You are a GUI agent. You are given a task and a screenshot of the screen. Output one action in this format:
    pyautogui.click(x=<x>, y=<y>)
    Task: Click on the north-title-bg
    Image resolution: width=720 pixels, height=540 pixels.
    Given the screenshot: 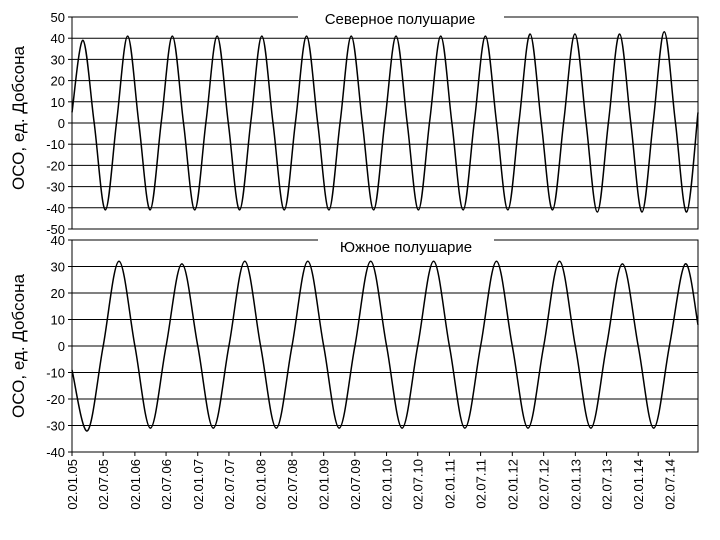 What is the action you would take?
    pyautogui.click(x=401, y=18)
    